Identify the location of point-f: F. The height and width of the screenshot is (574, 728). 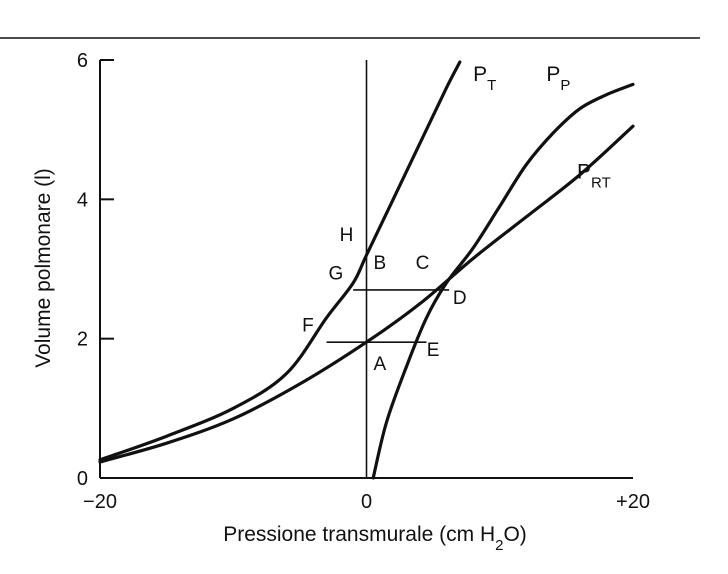
(308, 326).